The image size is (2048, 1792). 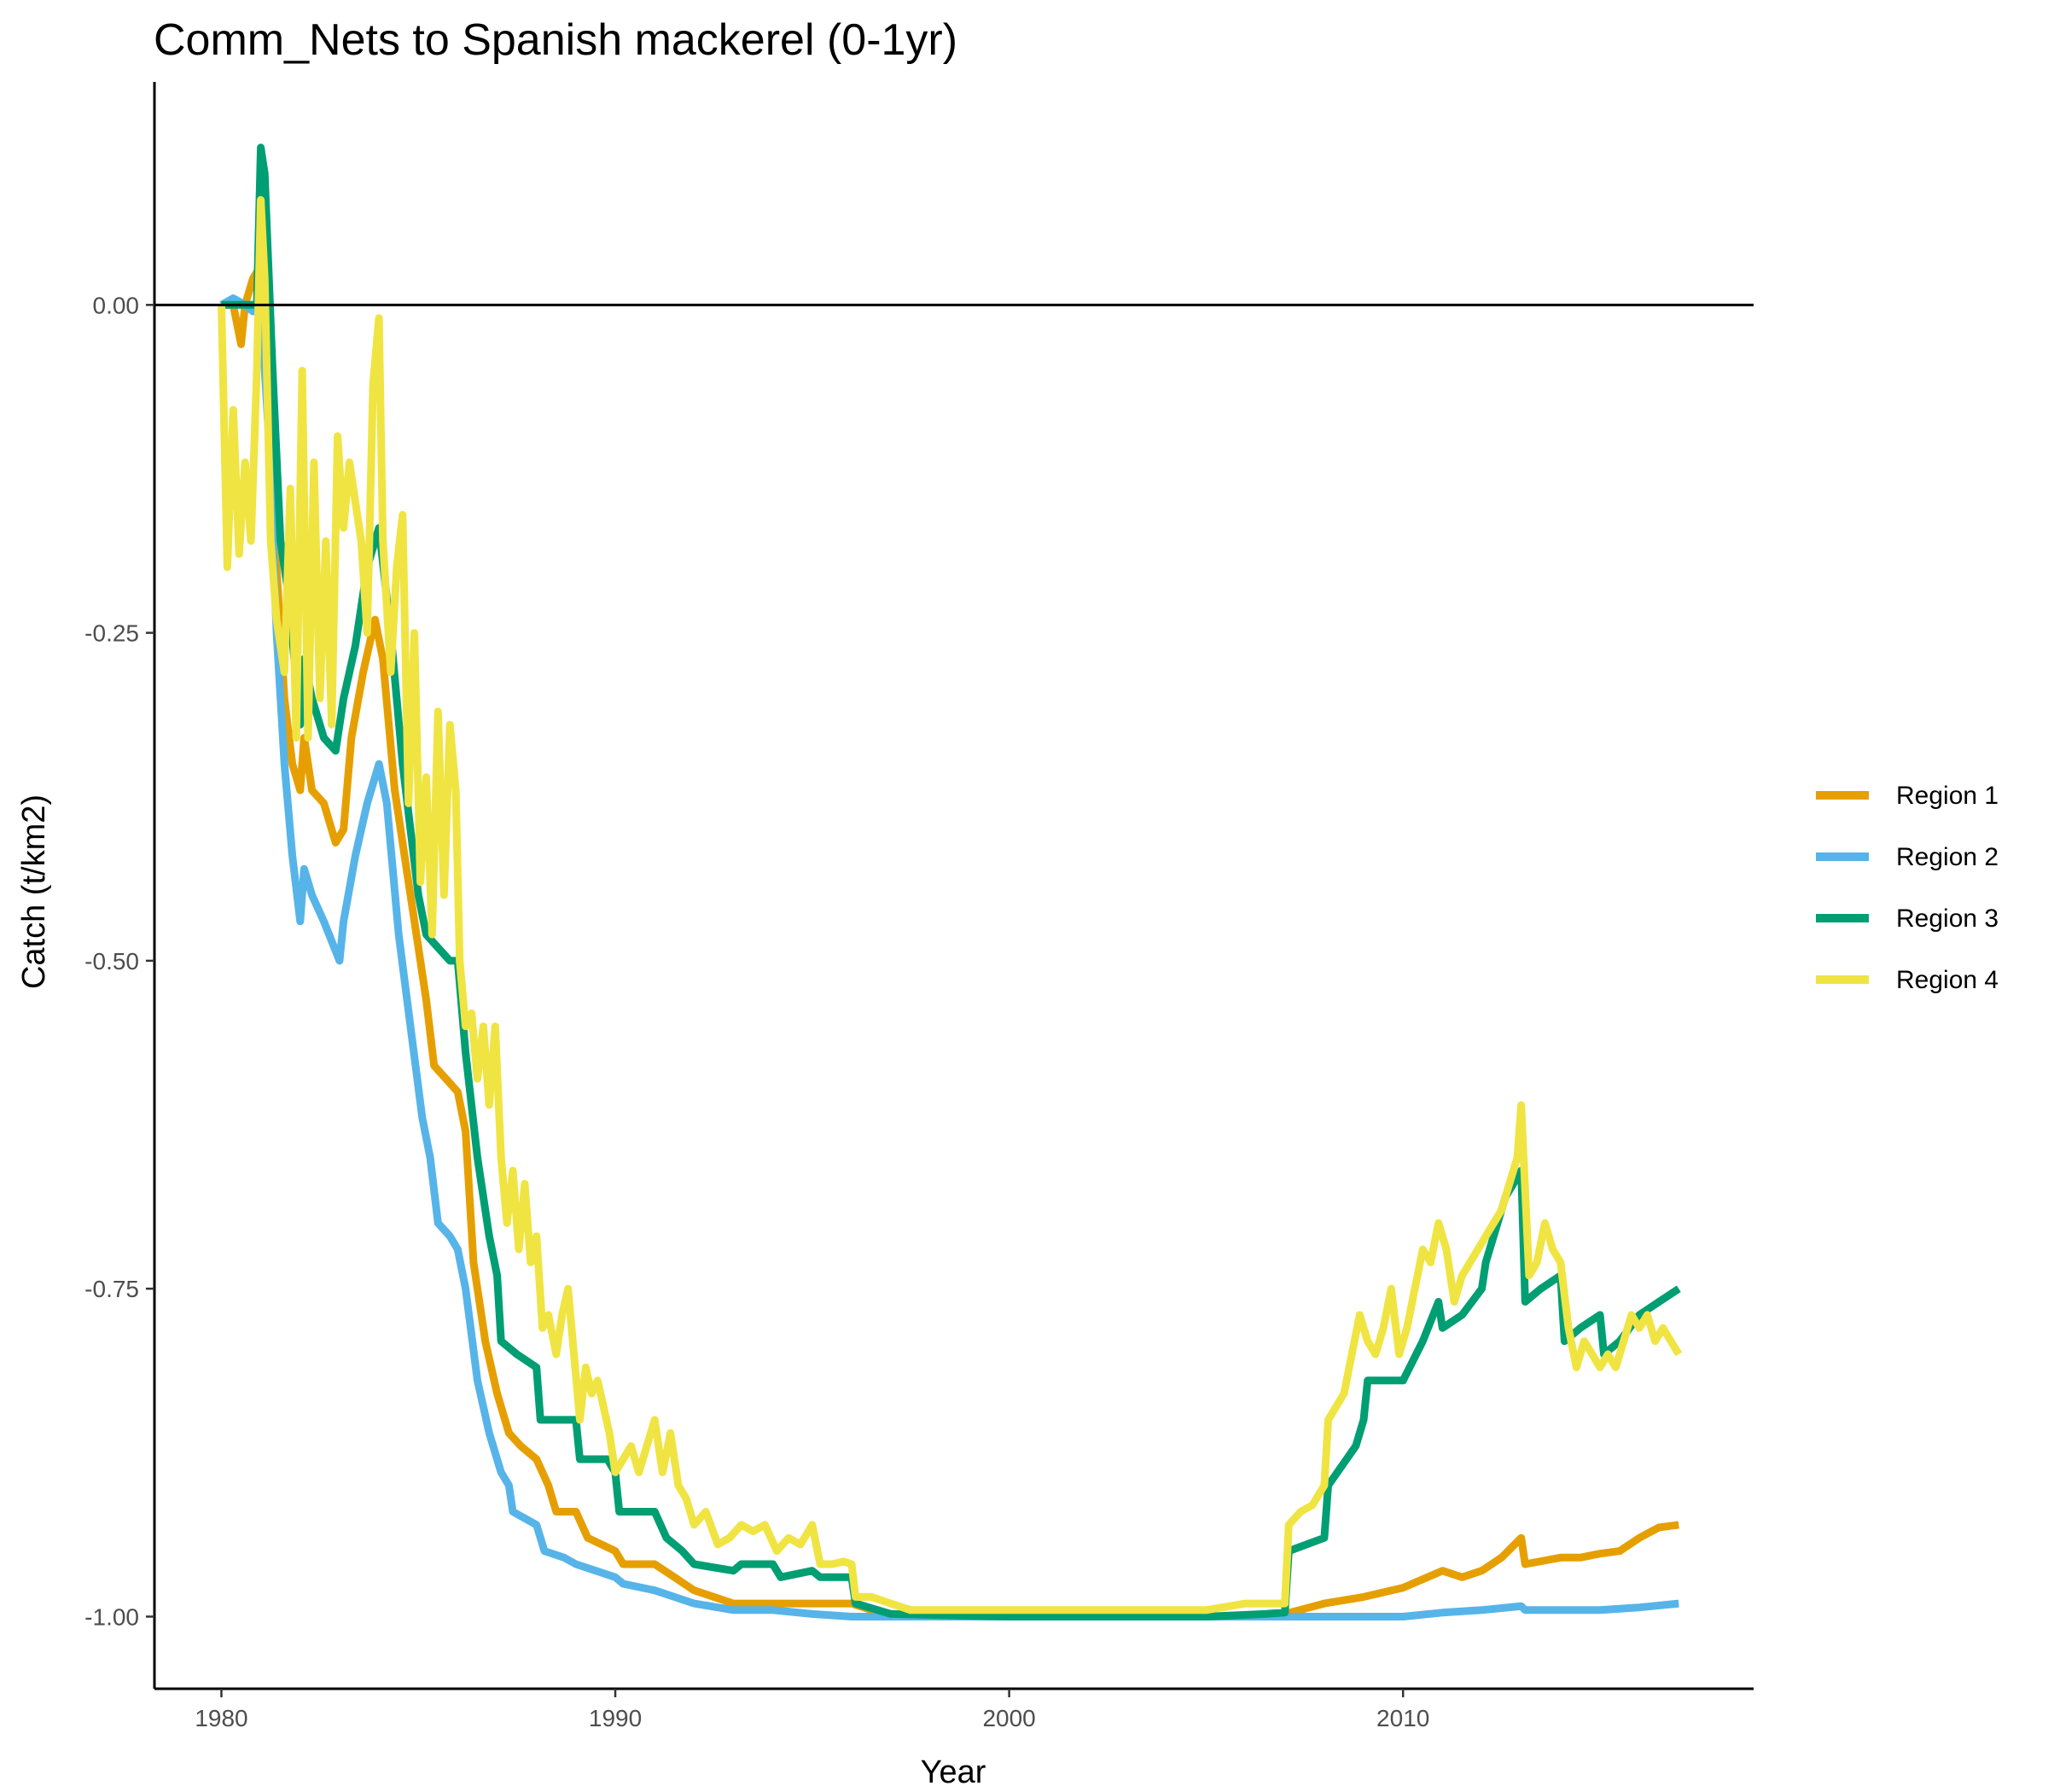 What do you see at coordinates (112, 962) in the screenshot?
I see `y-tick-label: -0.50` at bounding box center [112, 962].